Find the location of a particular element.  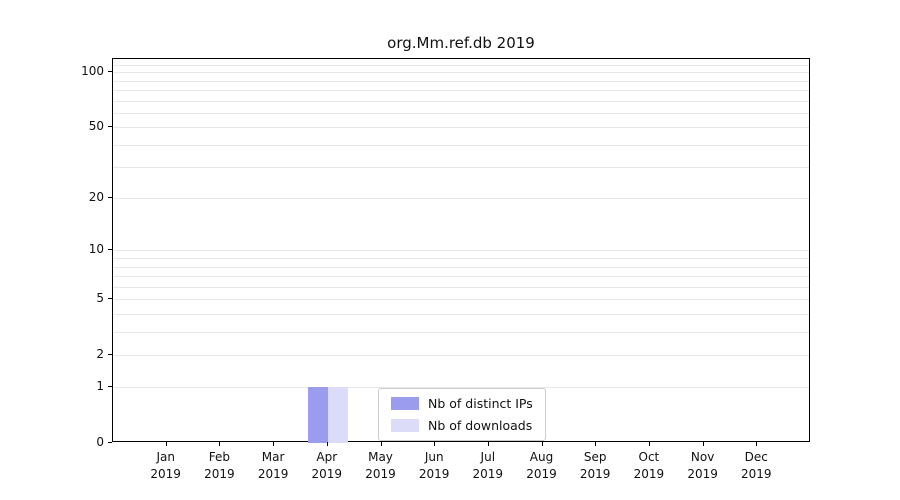

x-tick-label: Jun 2019 is located at coordinates (434, 465).